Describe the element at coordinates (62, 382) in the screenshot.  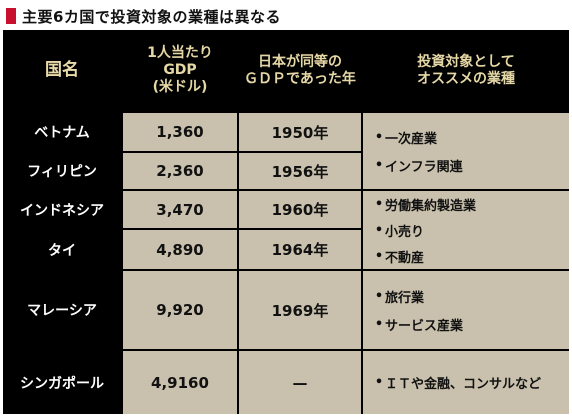
I see `row-country-singapore: シンガポール` at that location.